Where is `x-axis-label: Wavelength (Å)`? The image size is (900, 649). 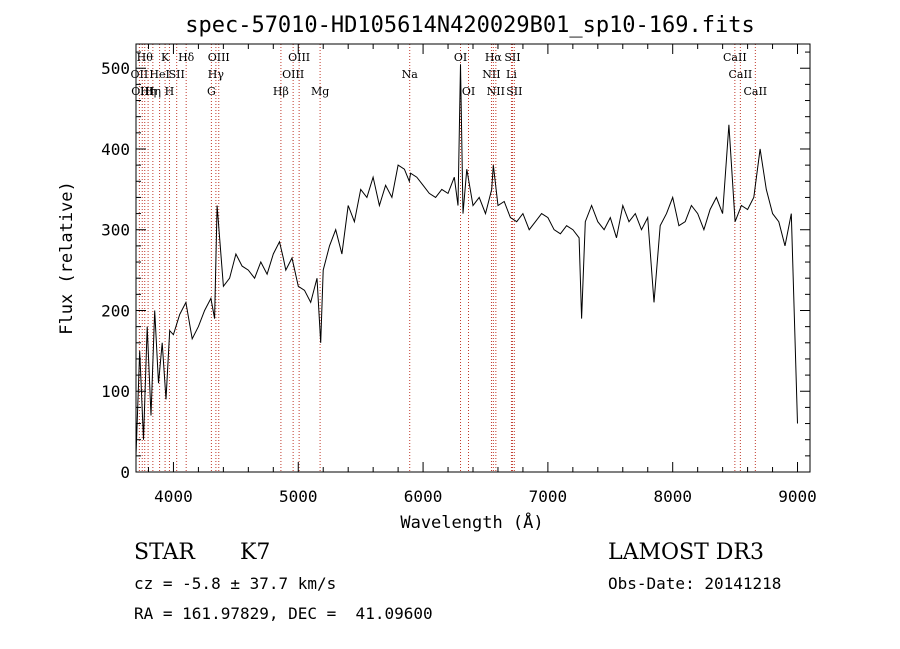
x-axis-label: Wavelength (Å) is located at coordinates (471, 522).